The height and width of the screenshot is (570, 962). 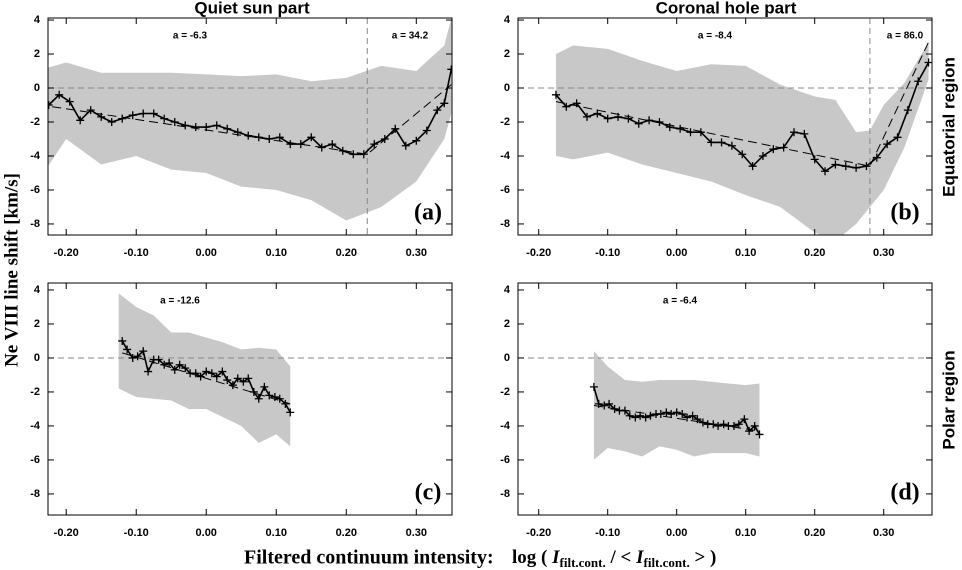 I want to click on slope-annotation: a = -8.4, so click(x=715, y=36).